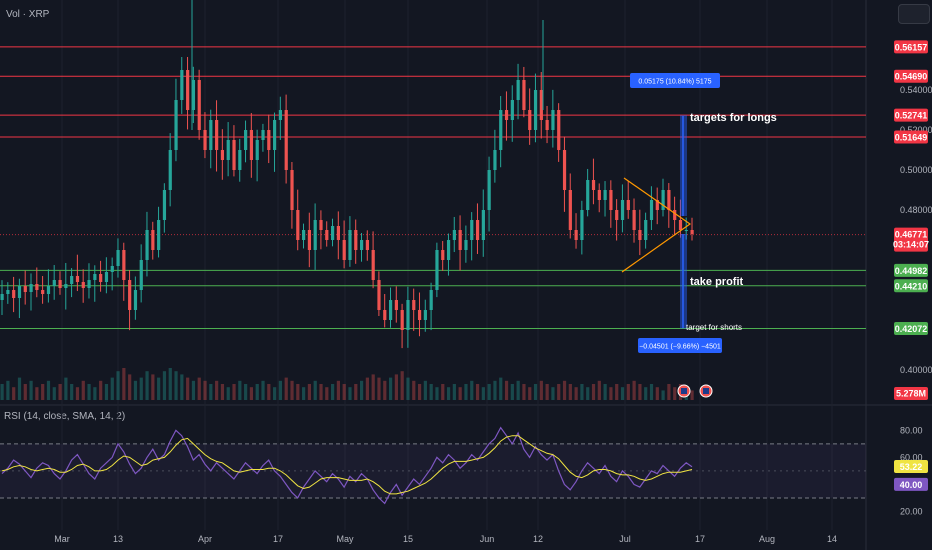 The image size is (932, 550). I want to click on rsi-tick: 60.00, so click(911, 457).